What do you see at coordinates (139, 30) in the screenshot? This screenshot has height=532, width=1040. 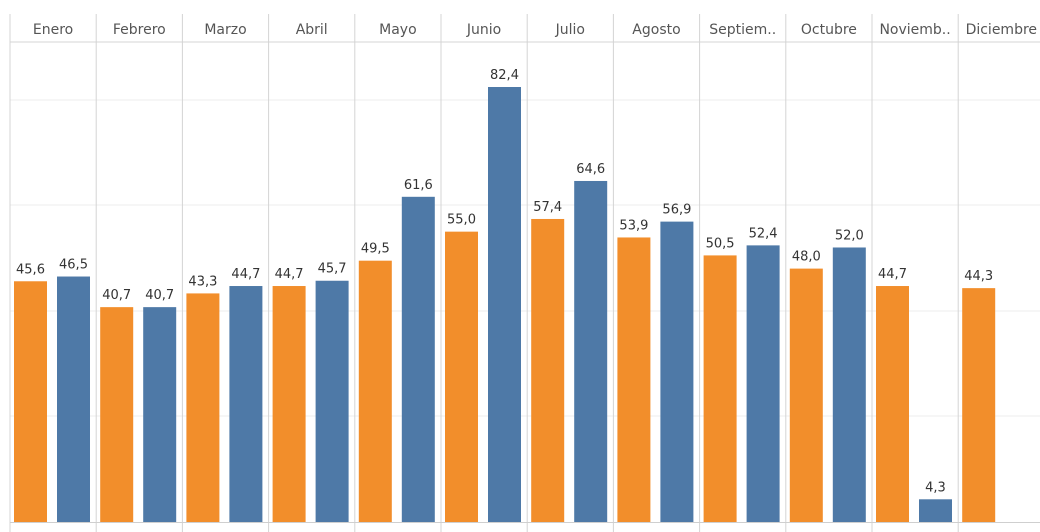 I see `month-label-1: Febrero` at bounding box center [139, 30].